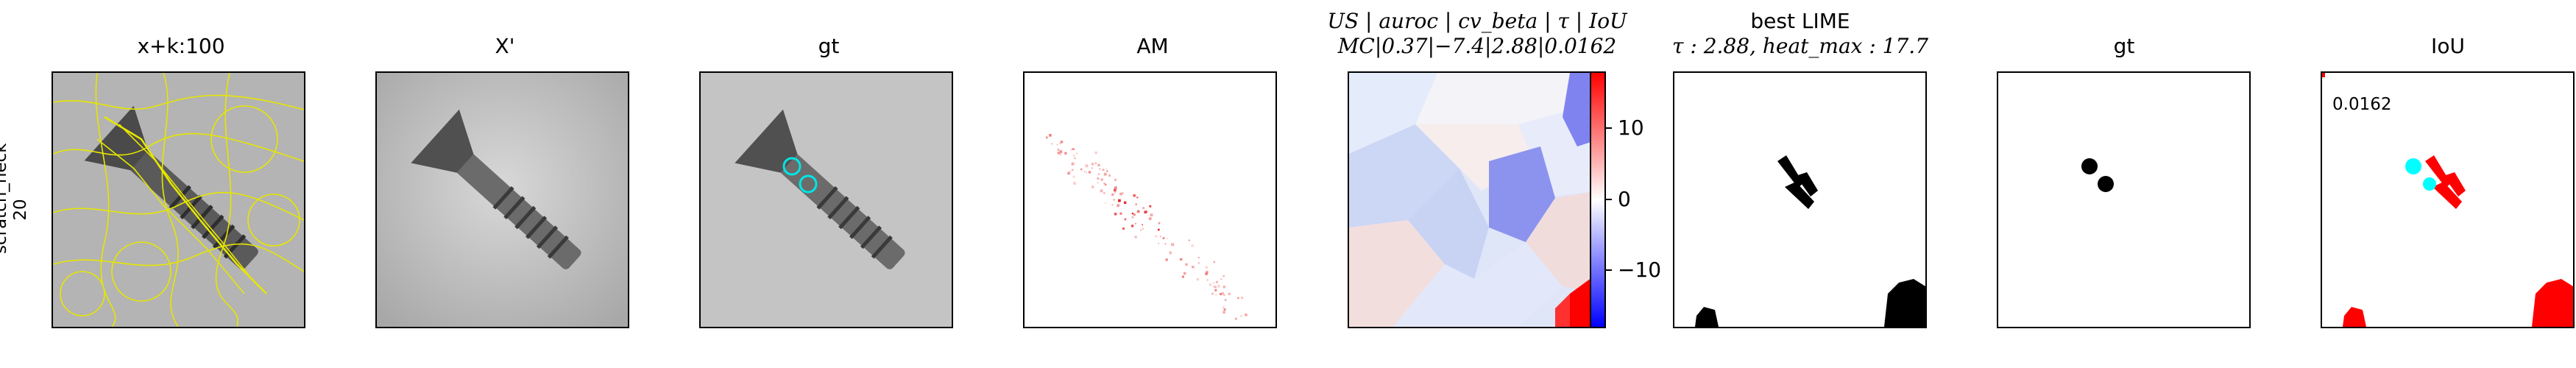  I want to click on colorbar-tick-neg10, so click(1609, 270).